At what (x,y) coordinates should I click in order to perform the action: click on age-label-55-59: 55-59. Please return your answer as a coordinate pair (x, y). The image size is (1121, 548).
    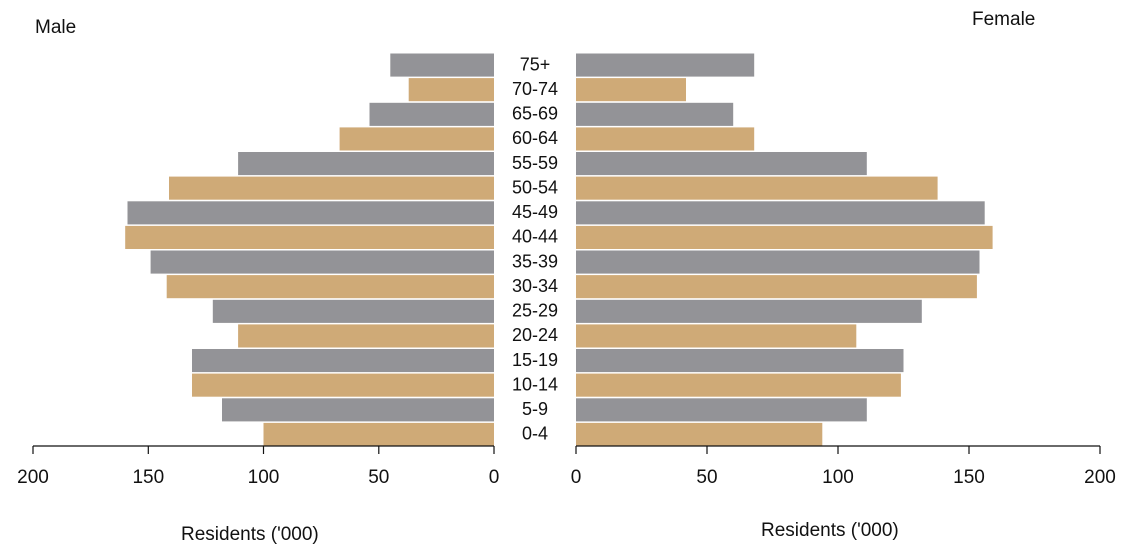
    Looking at the image, I should click on (535, 163).